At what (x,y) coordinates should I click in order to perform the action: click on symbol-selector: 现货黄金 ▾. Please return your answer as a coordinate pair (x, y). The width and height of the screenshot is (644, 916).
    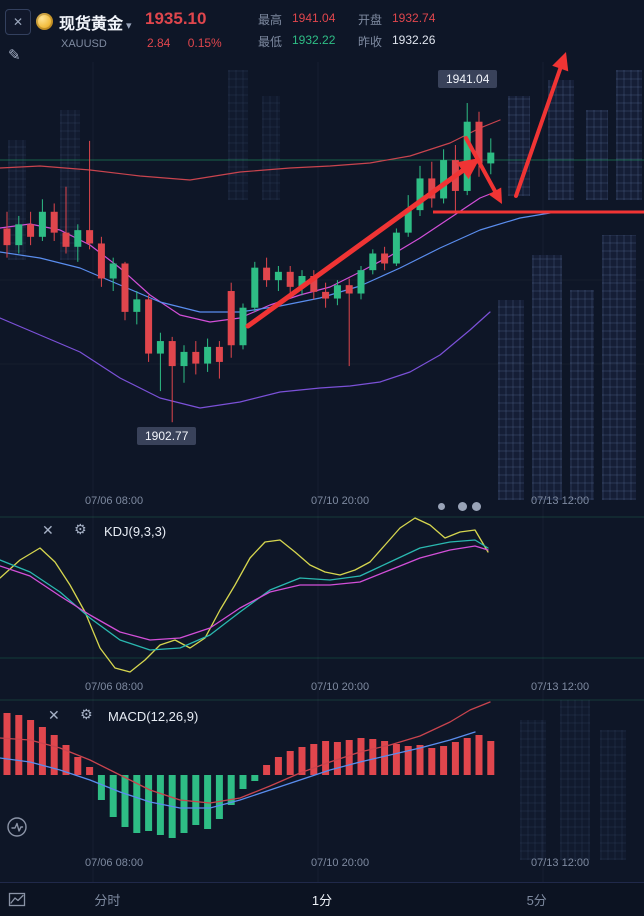
    Looking at the image, I should click on (95, 22).